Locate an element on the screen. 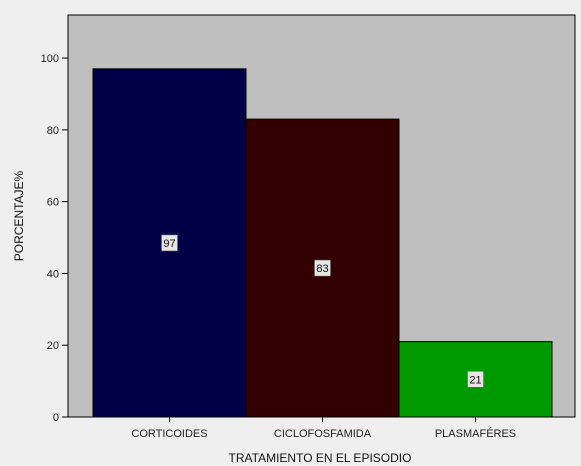 The image size is (581, 466). y-axis: 0 20 40 60 80 100 is located at coordinates (54, 238).